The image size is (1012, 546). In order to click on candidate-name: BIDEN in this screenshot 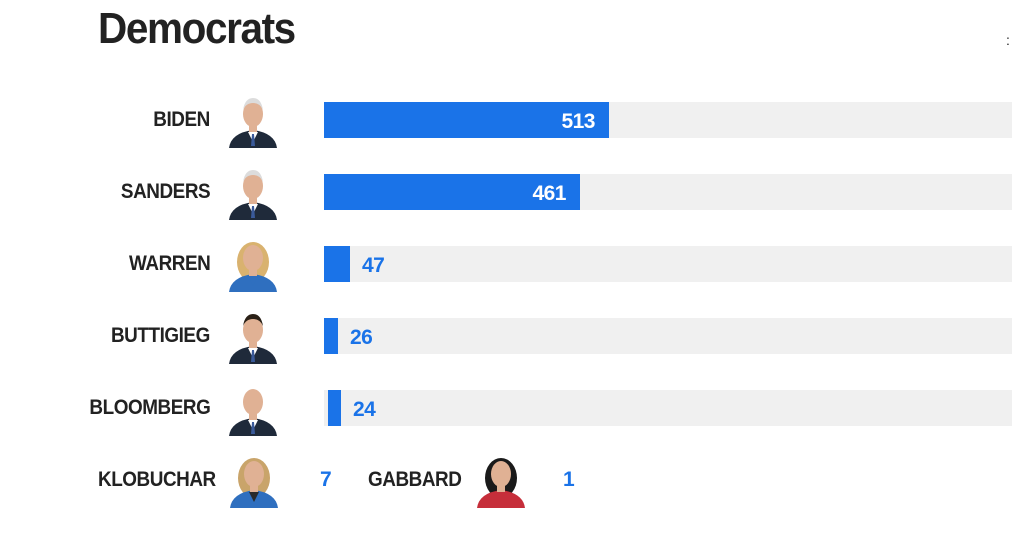, I will do `click(181, 119)`.